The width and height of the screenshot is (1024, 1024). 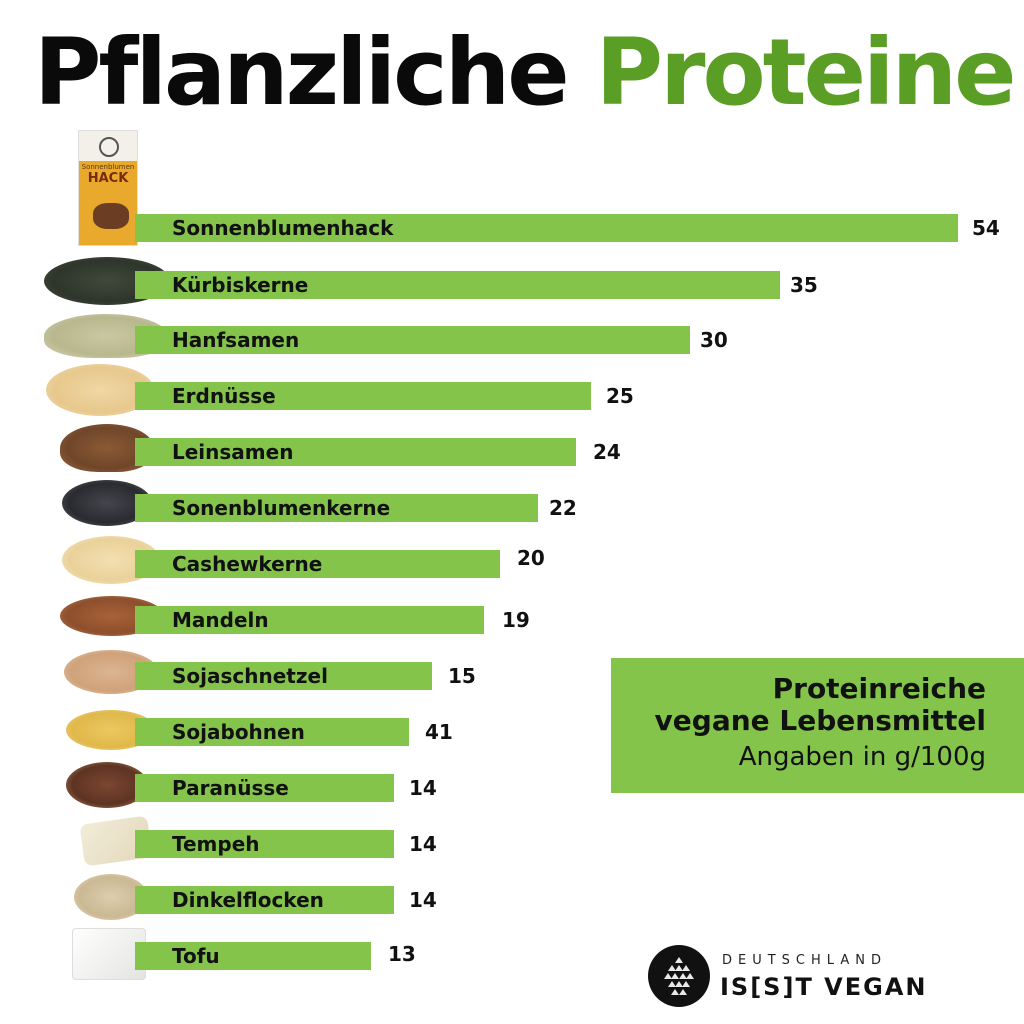 I want to click on raspberry-logo-icon, so click(x=679, y=976).